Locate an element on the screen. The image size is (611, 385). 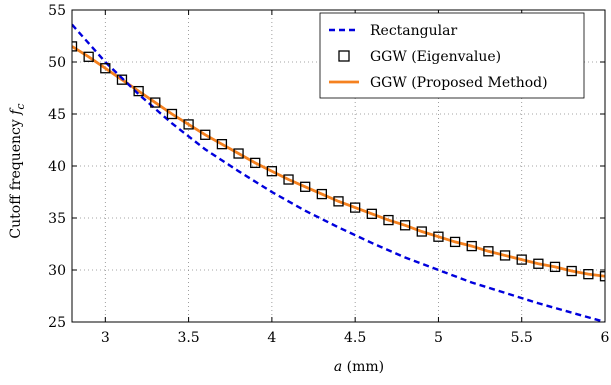
legend-label-ggw-proposed: GGW (Proposed Method) is located at coordinates (459, 83).